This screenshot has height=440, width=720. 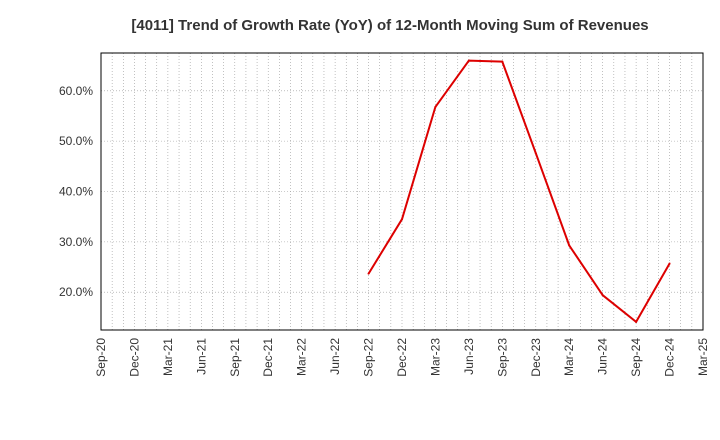 What do you see at coordinates (168, 357) in the screenshot?
I see `x-tick-label: Mar-21` at bounding box center [168, 357].